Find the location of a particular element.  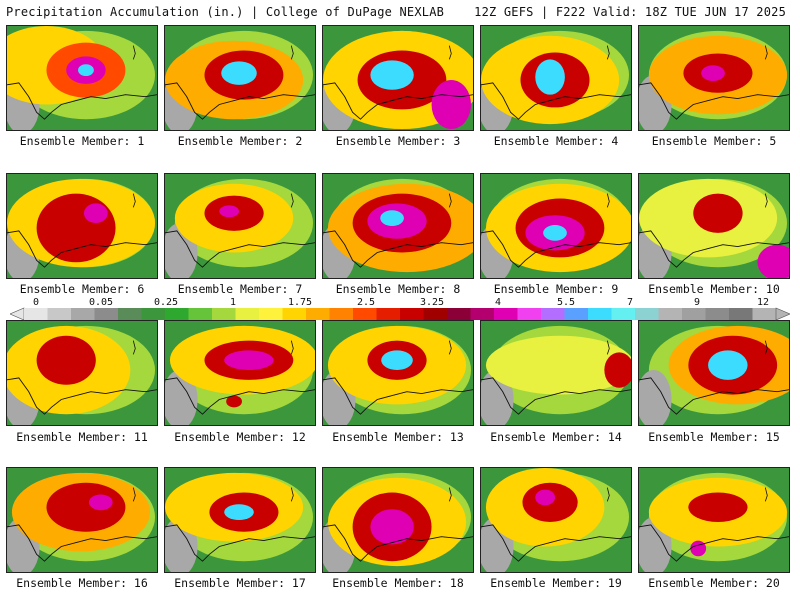

ensemble-member-label: Ensemble Member: 6 is located at coordinates (82, 289).